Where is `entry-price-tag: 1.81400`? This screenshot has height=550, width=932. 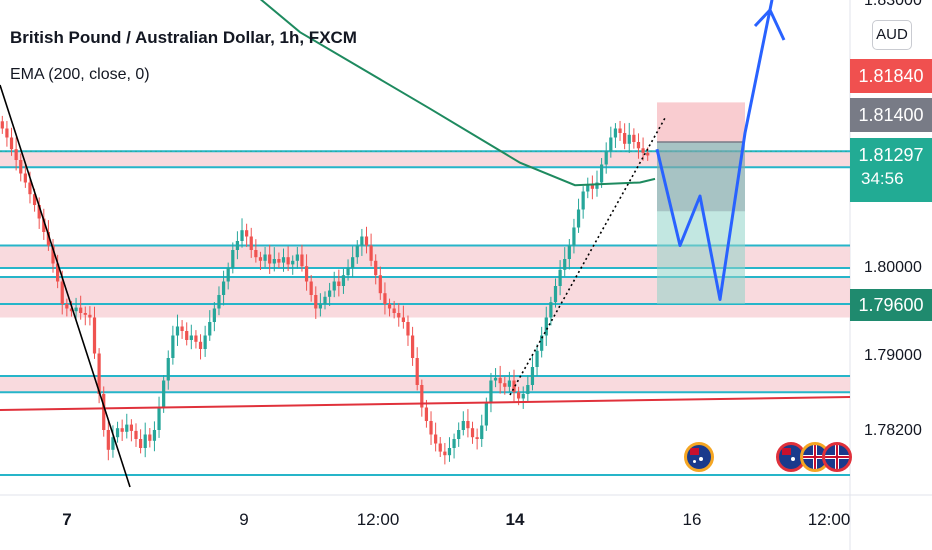 entry-price-tag: 1.81400 is located at coordinates (891, 115).